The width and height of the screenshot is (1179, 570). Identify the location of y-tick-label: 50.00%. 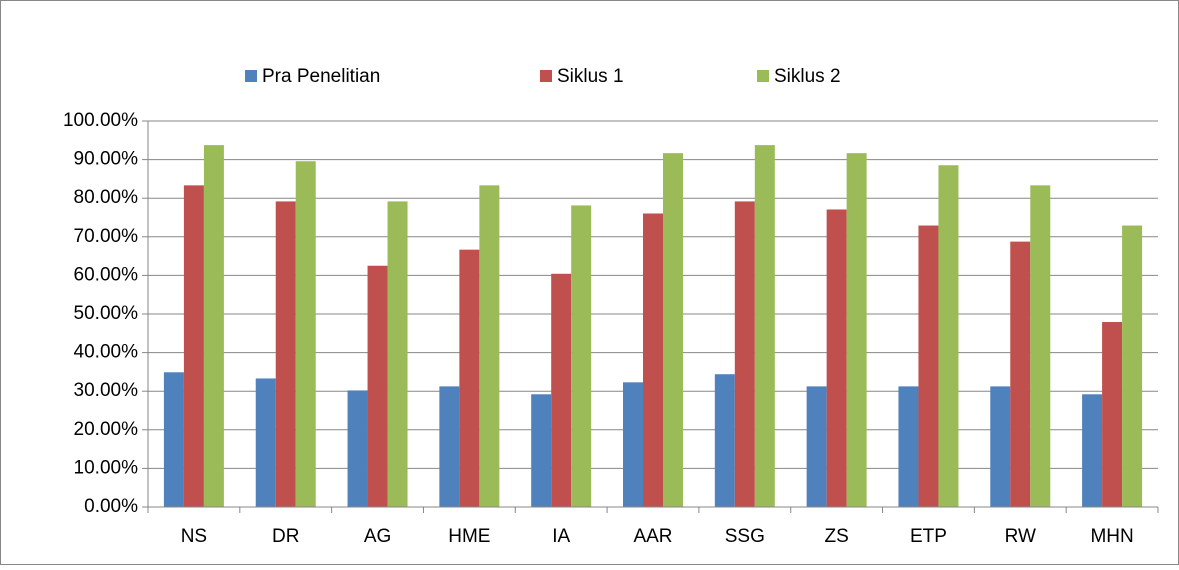
(106, 313).